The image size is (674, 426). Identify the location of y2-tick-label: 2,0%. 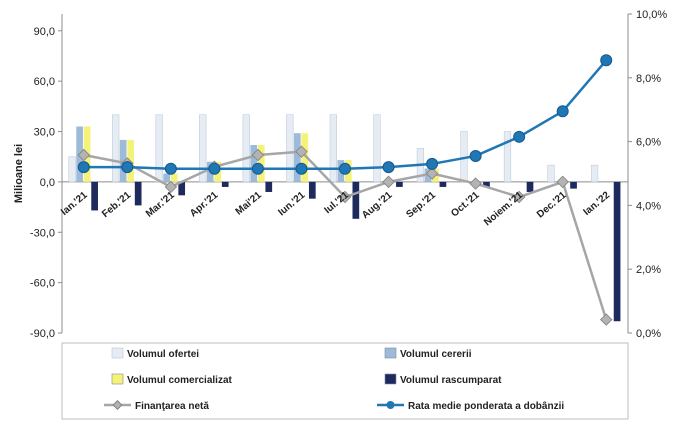
(648, 270).